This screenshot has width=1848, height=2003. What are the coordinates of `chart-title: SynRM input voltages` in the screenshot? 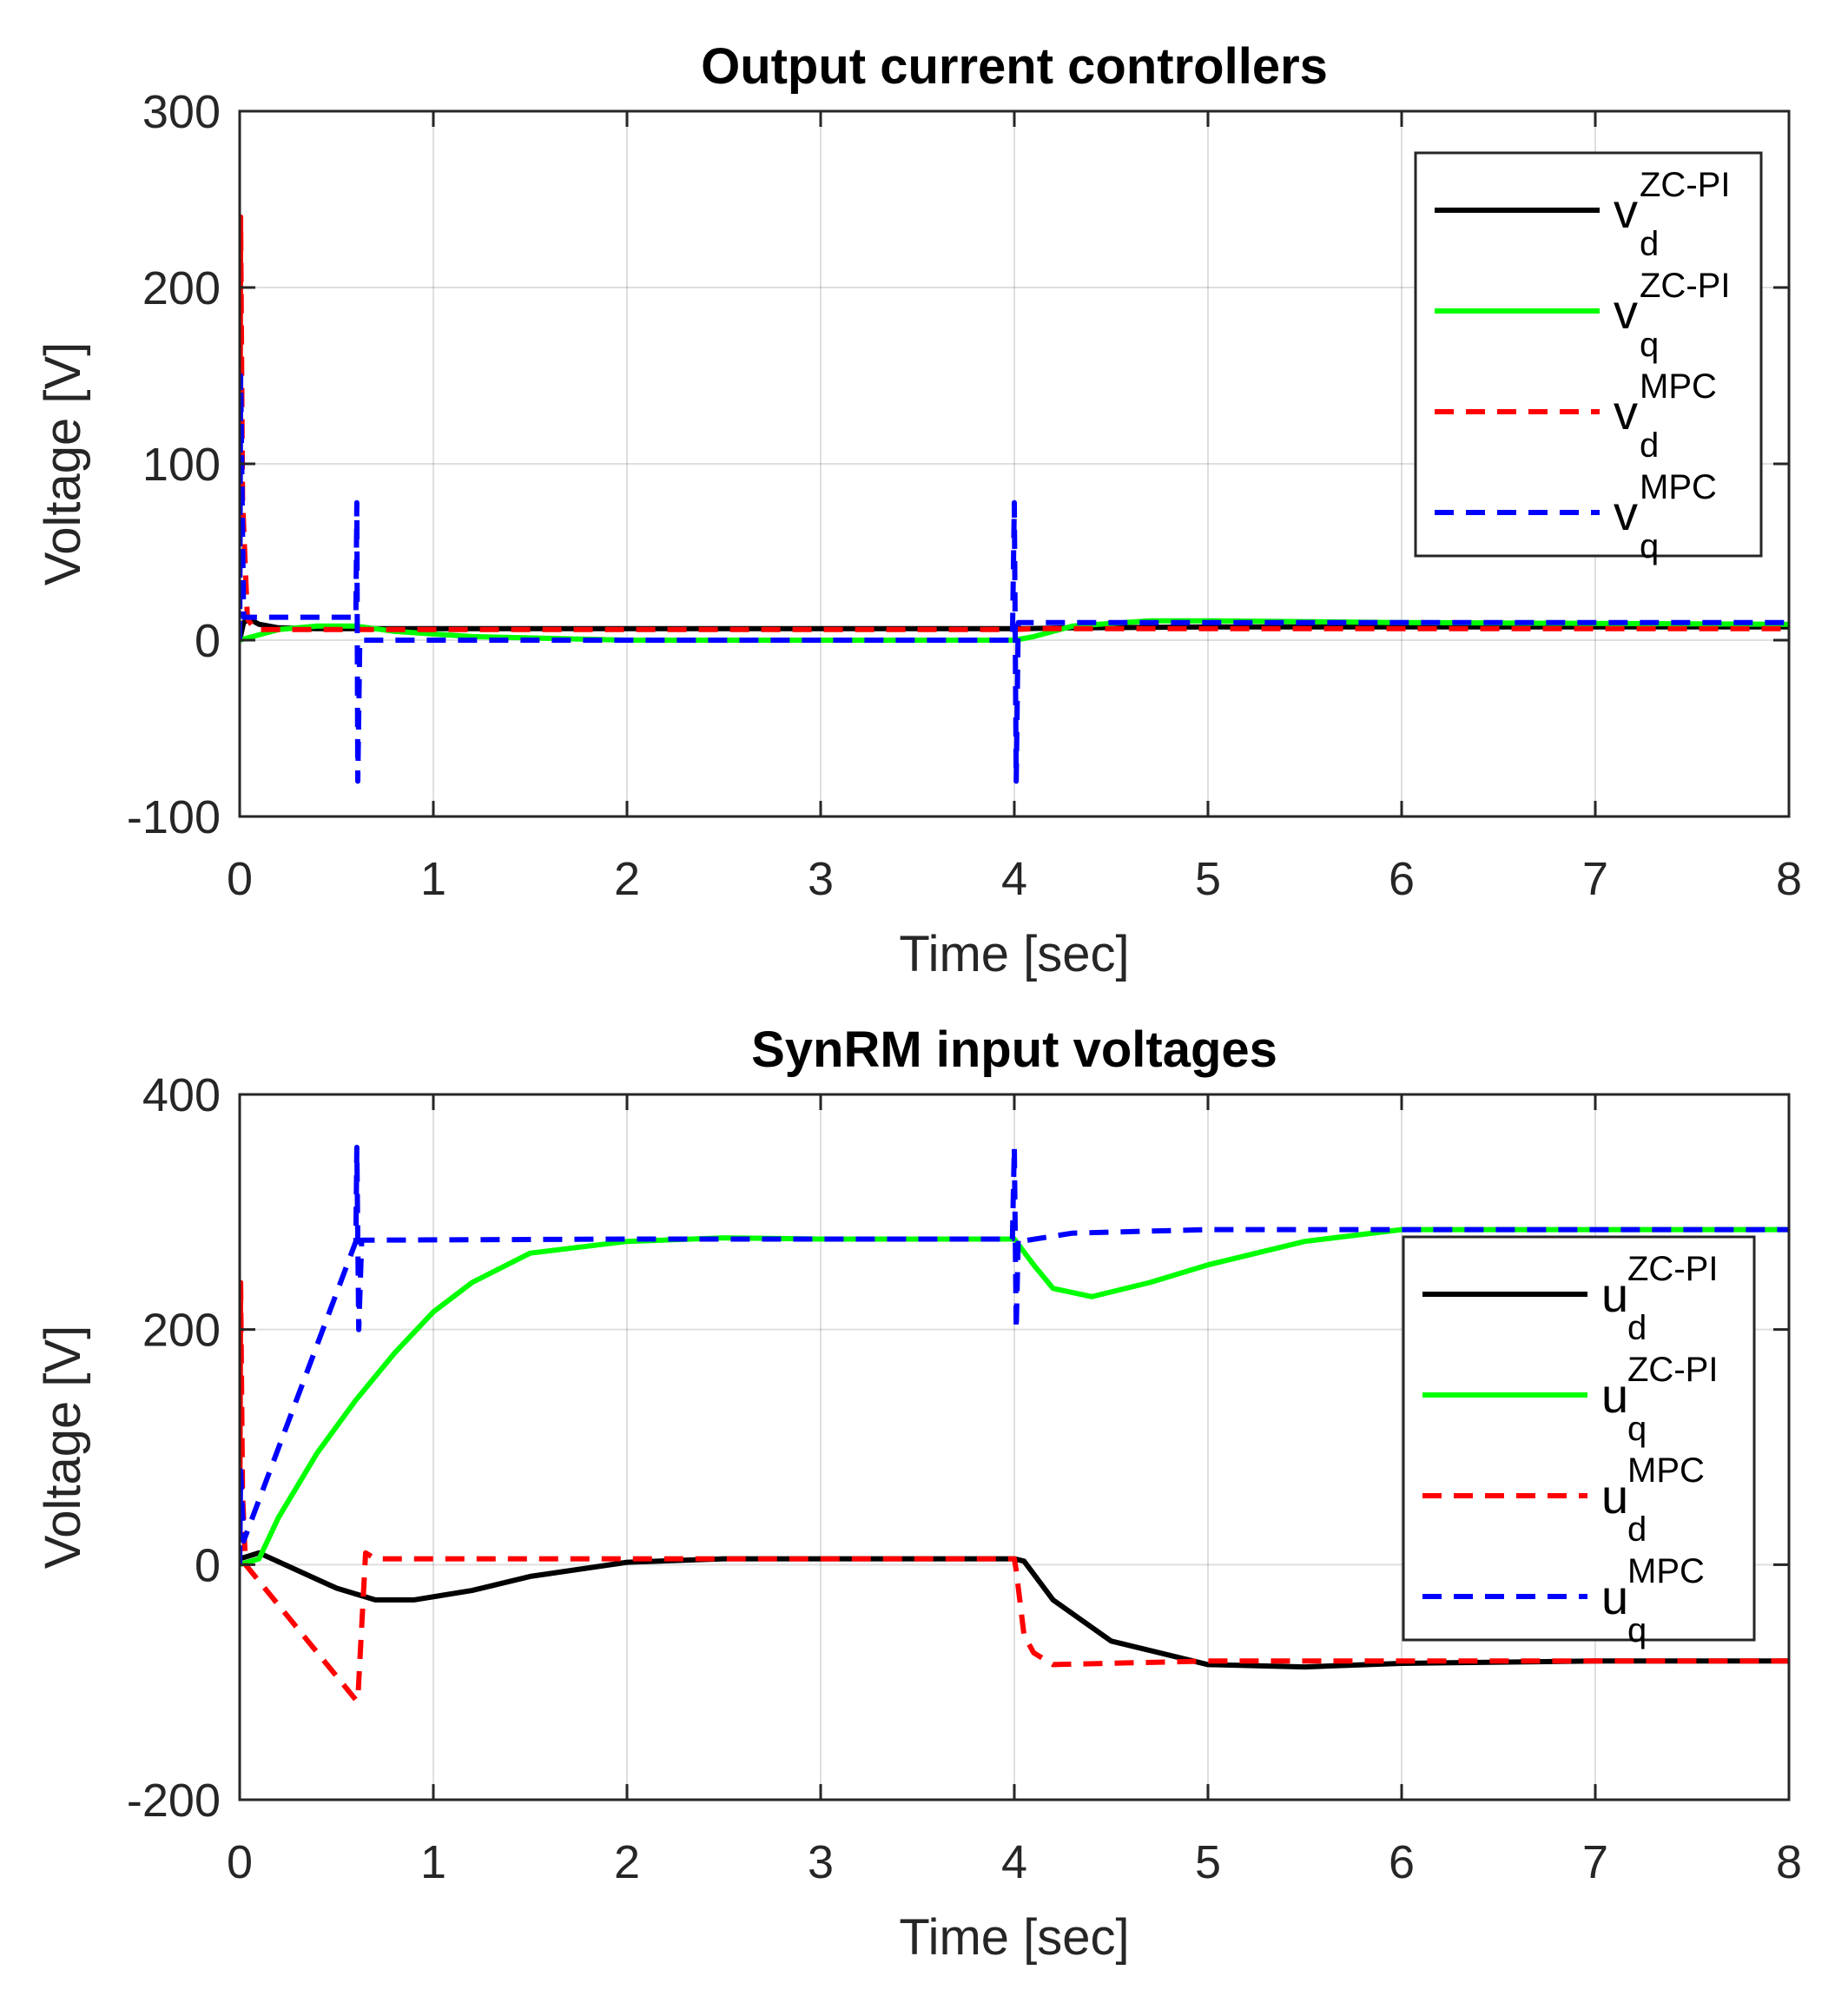 It's located at (1014, 1049).